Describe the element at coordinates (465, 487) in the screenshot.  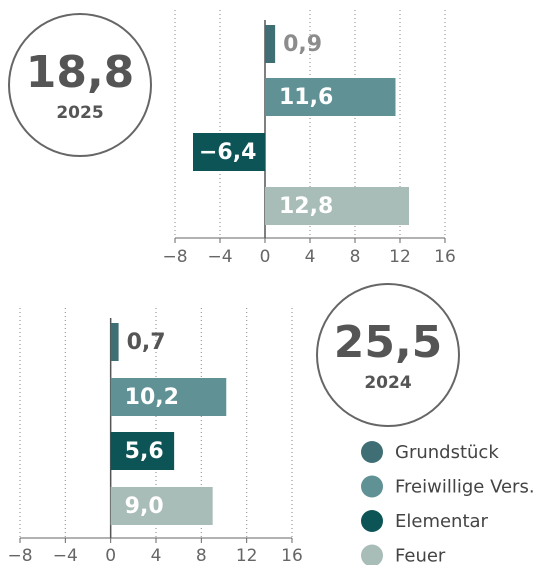
I see `legend-label: Freiwillige Vers.` at that location.